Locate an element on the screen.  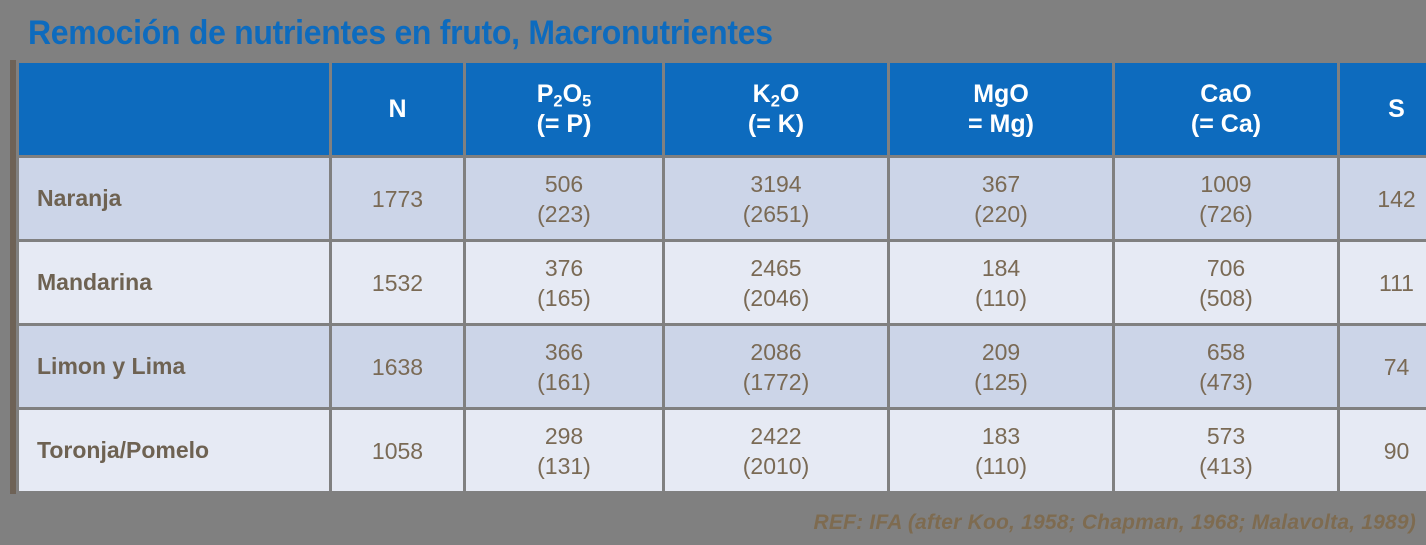
cell-limon-s: 74 is located at coordinates (1383, 366).